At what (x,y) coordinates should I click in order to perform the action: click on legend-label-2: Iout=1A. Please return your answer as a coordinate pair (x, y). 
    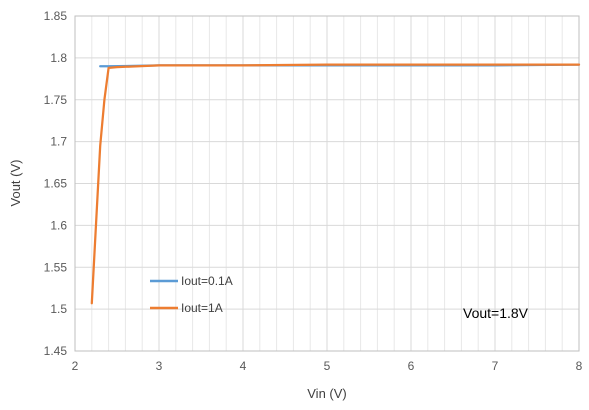
    Looking at the image, I should click on (202, 308).